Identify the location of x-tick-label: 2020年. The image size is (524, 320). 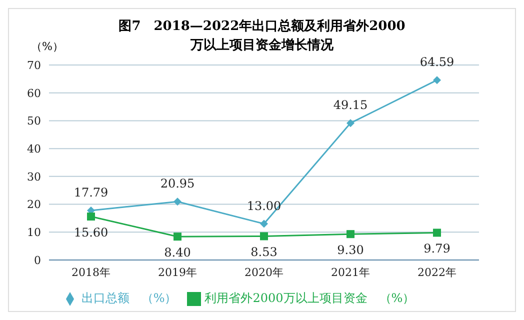
(264, 272).